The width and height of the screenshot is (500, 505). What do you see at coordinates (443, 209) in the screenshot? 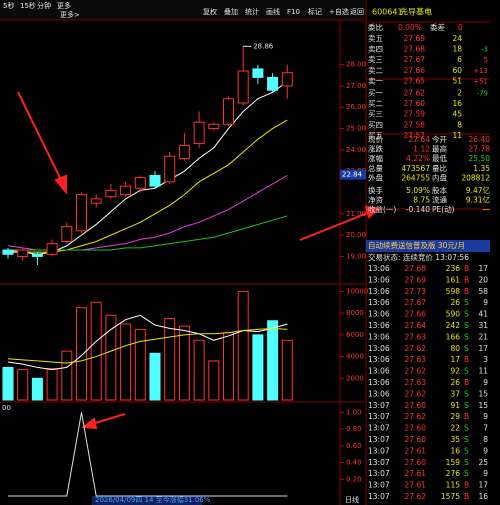
I see `stat-label: PE(动)` at bounding box center [443, 209].